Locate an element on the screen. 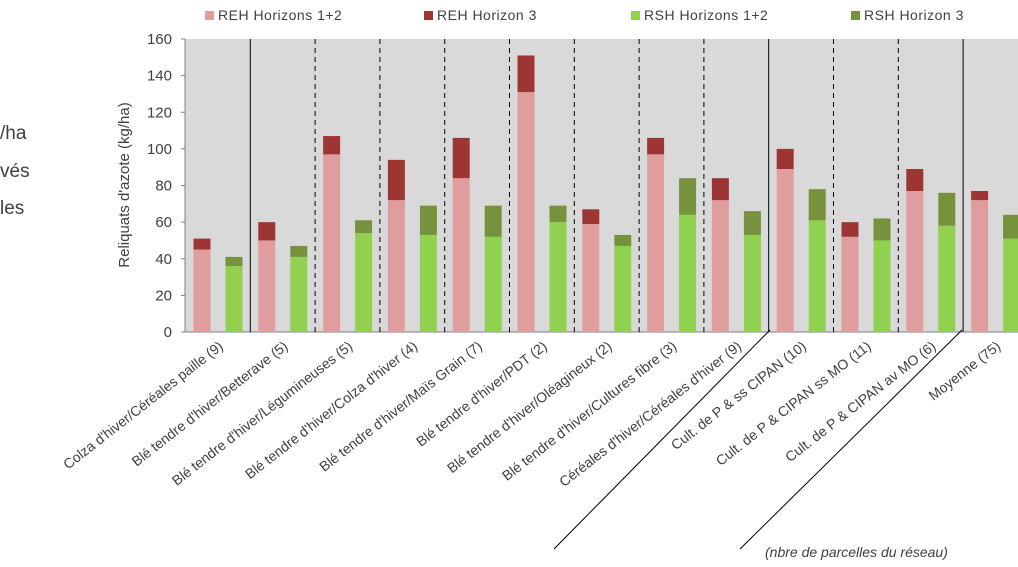 This screenshot has height=567, width=1018. legend-entry: REH Horizons 1+2 is located at coordinates (280, 15).